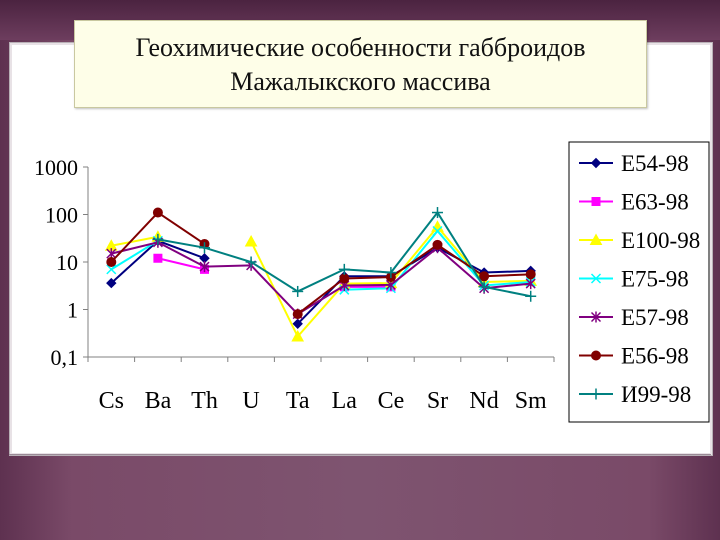 The image size is (720, 540). What do you see at coordinates (298, 401) in the screenshot?
I see `x-tick-label: Ta` at bounding box center [298, 401].